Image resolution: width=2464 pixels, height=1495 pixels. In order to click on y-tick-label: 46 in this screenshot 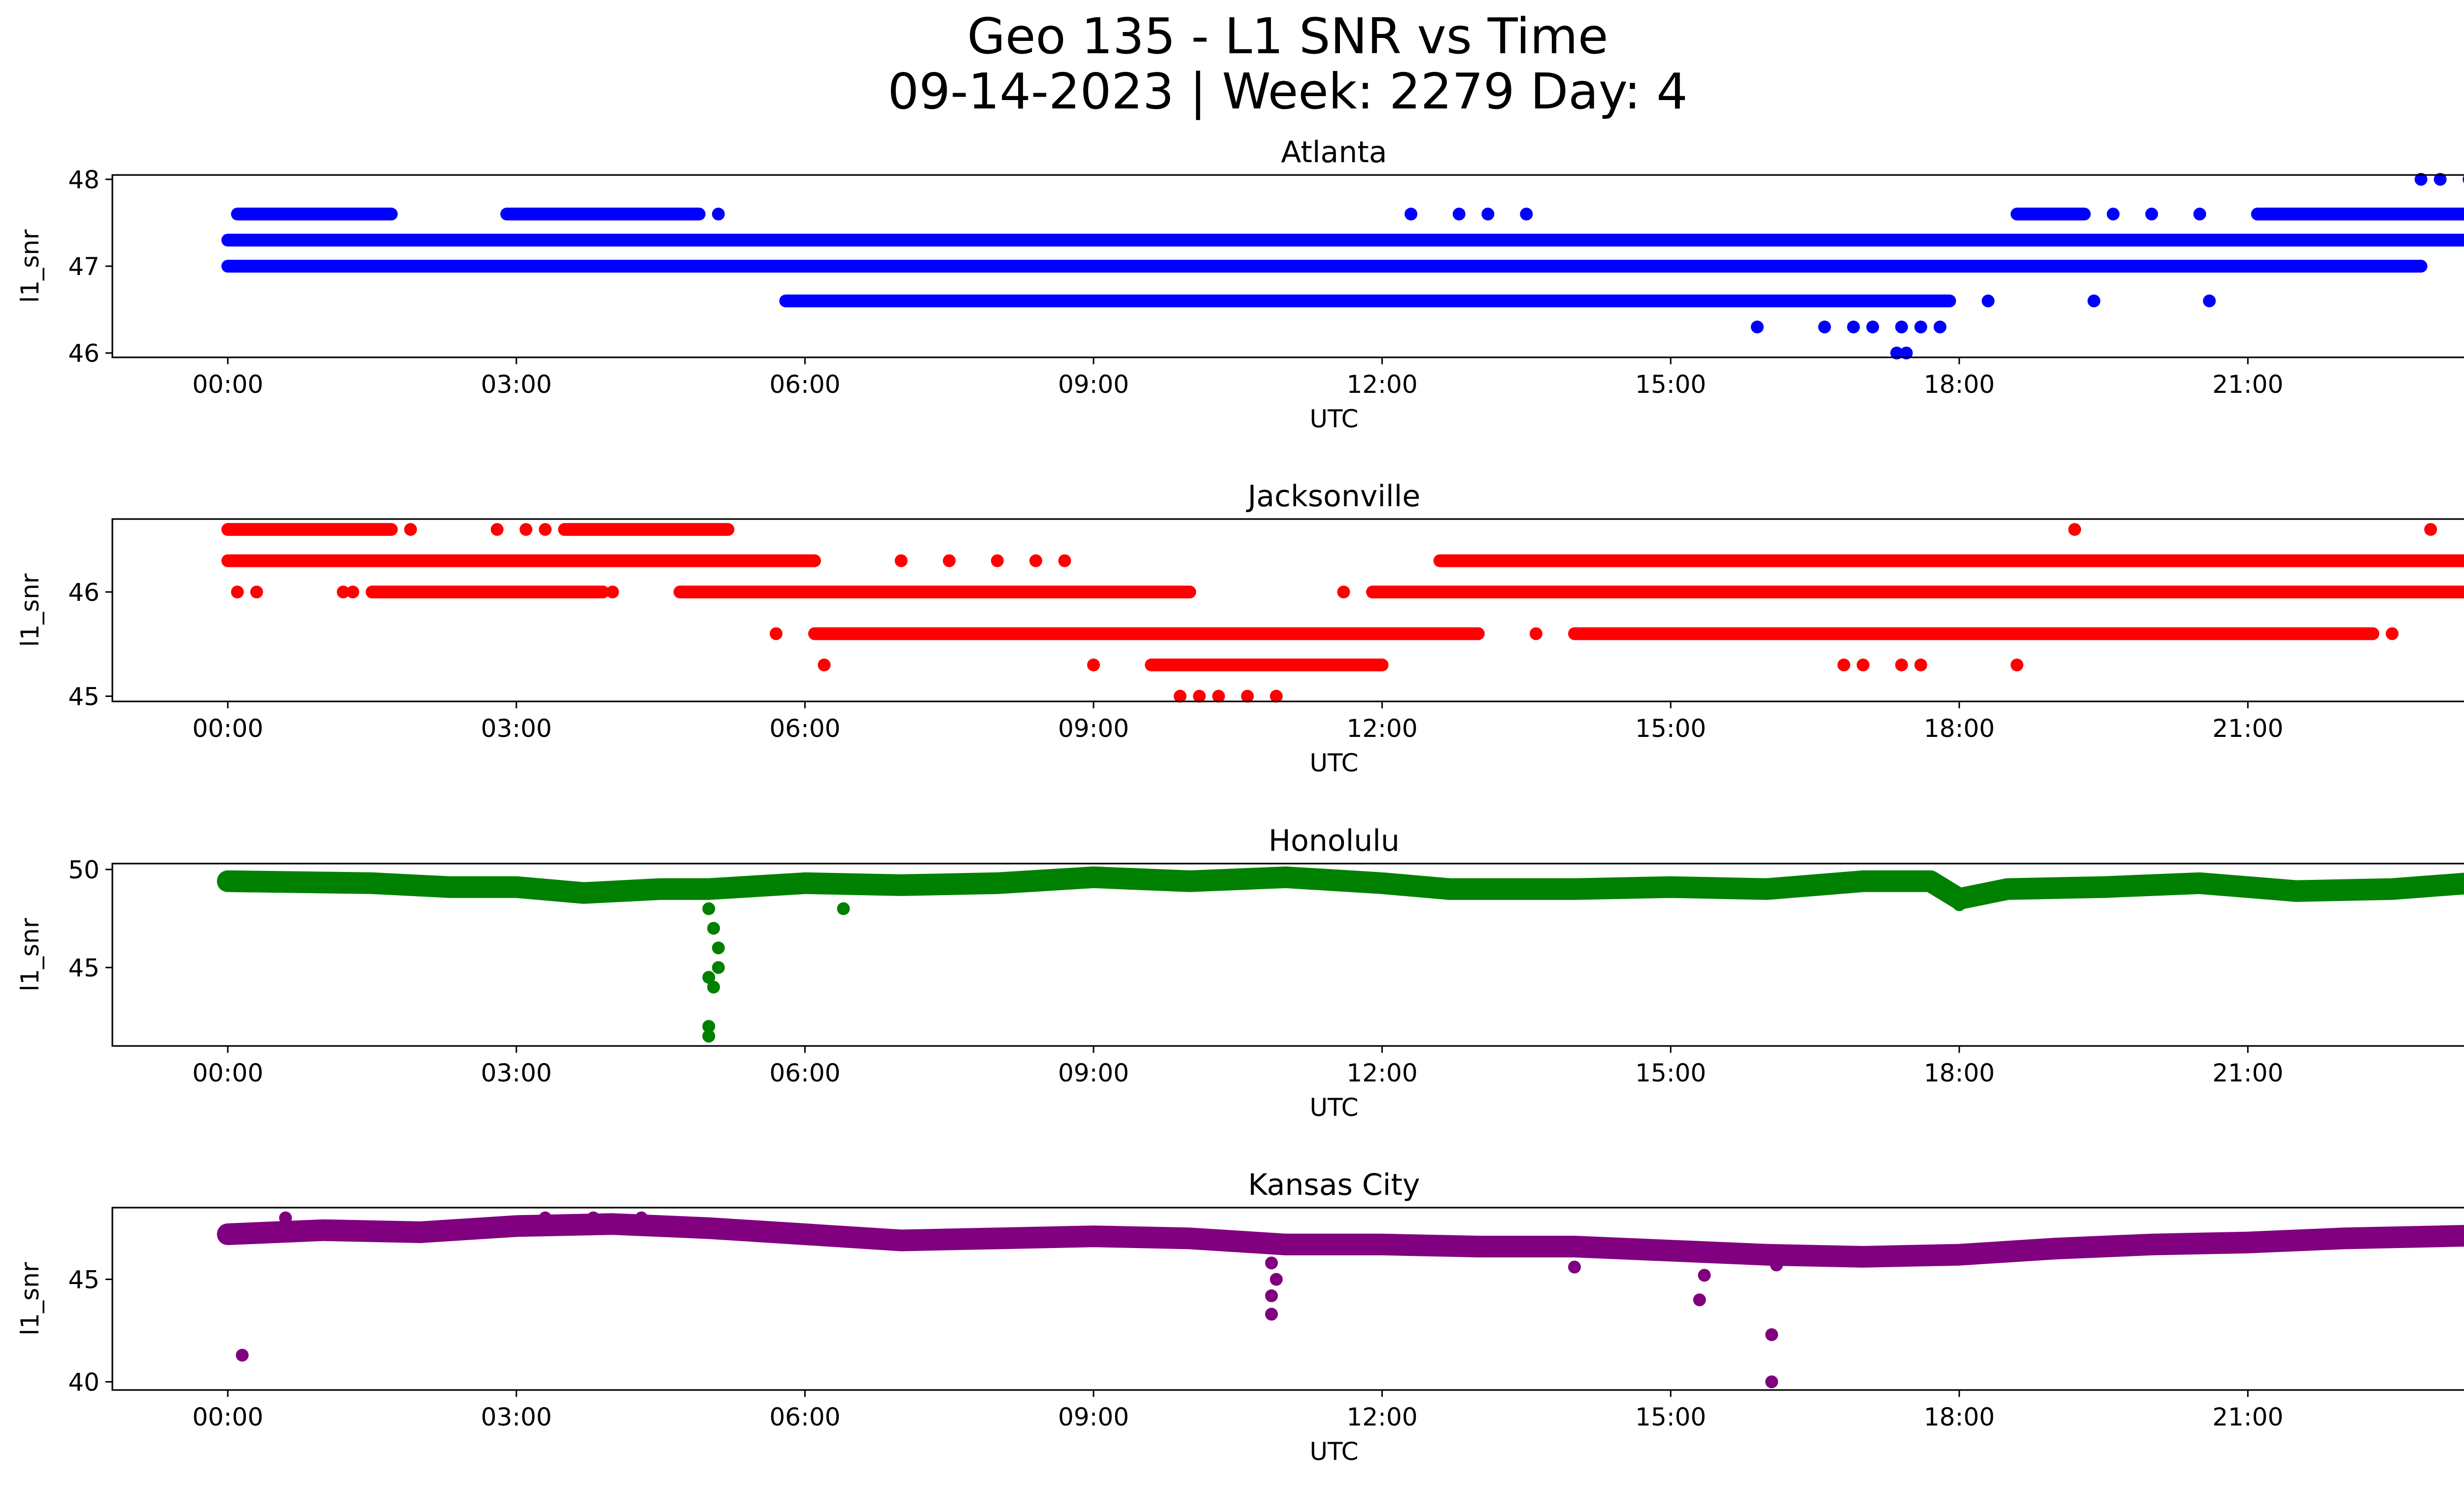, I will do `click(84, 353)`.